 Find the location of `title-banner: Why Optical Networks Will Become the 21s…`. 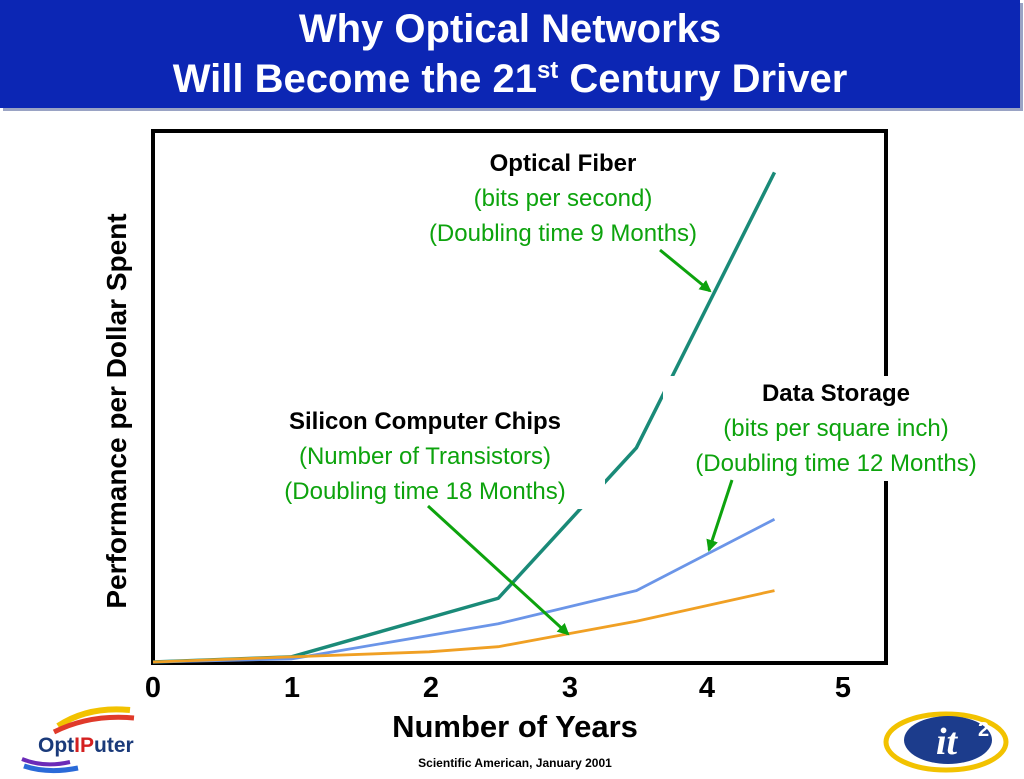

title-banner: Why Optical Networks Will Become the 21s… is located at coordinates (510, 54).